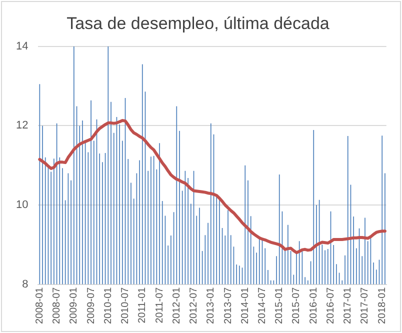 This screenshot has height=333, width=402. Describe the element at coordinates (126, 305) in the screenshot. I see `x-tick-label: 2010-07` at that location.